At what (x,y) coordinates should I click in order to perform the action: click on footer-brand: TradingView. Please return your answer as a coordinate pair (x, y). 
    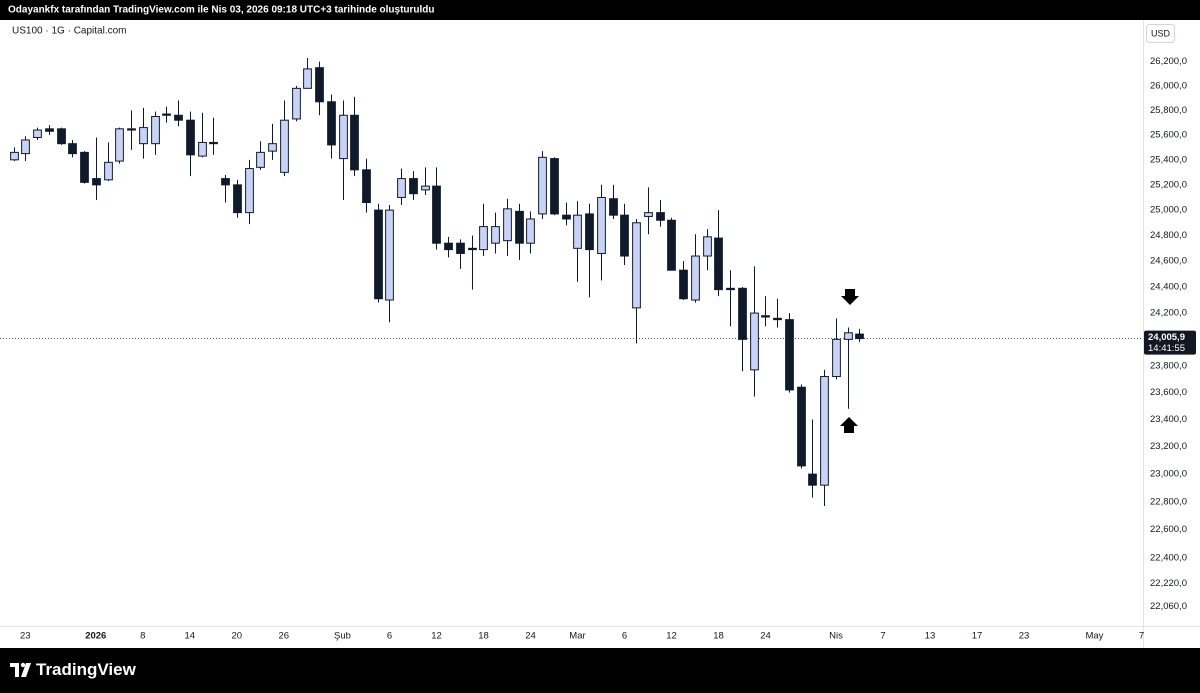
    Looking at the image, I should click on (86, 669).